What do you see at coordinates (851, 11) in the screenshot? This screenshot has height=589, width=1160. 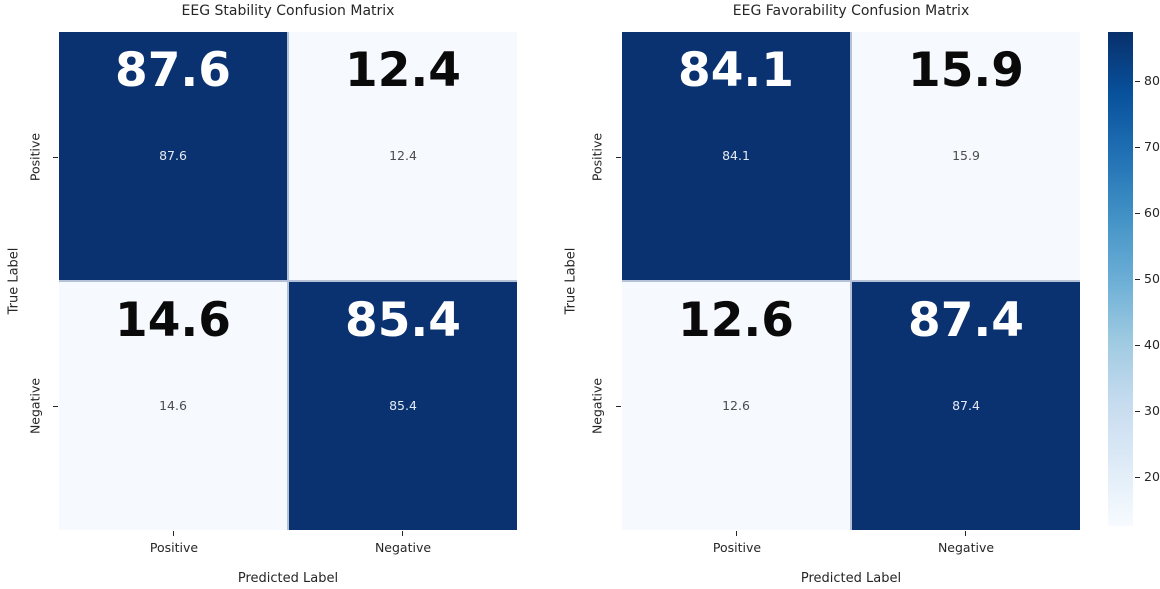 I see `right-plot-title: EEG Favorability Confusion Matrix` at bounding box center [851, 11].